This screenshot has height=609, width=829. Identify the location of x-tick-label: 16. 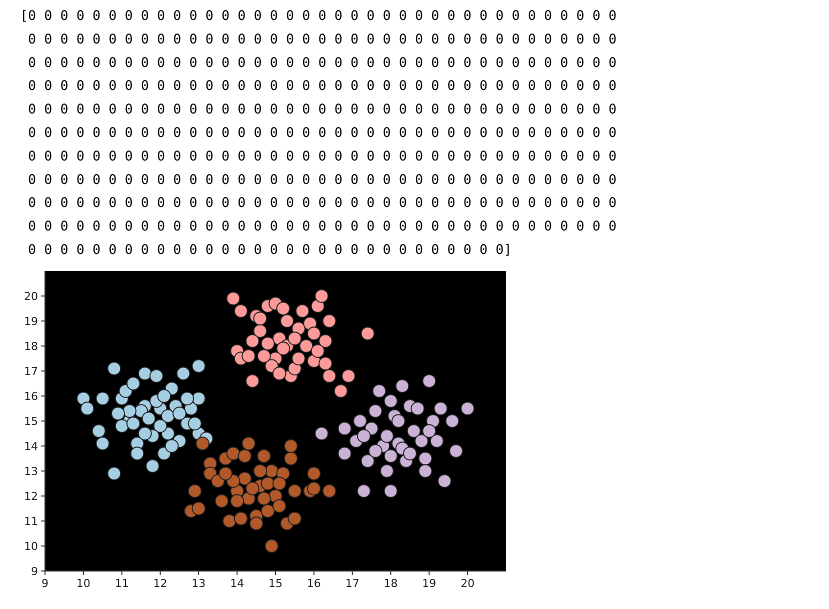
(313, 583).